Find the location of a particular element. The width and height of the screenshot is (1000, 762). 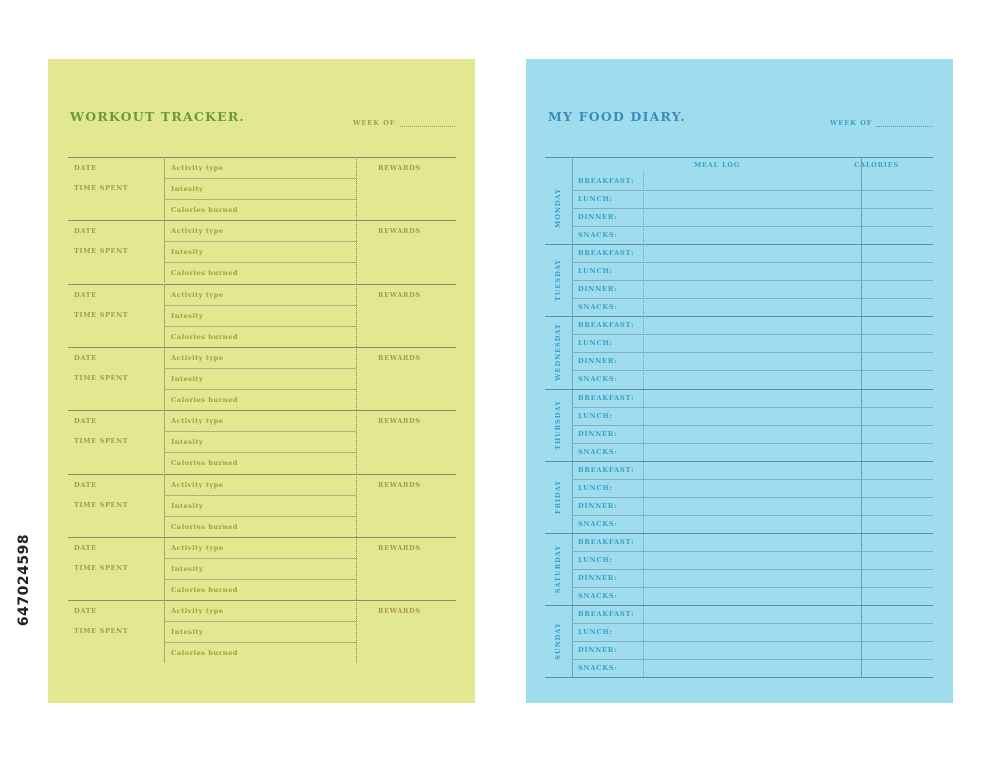

calories-column-divider is located at coordinates (861, 417).